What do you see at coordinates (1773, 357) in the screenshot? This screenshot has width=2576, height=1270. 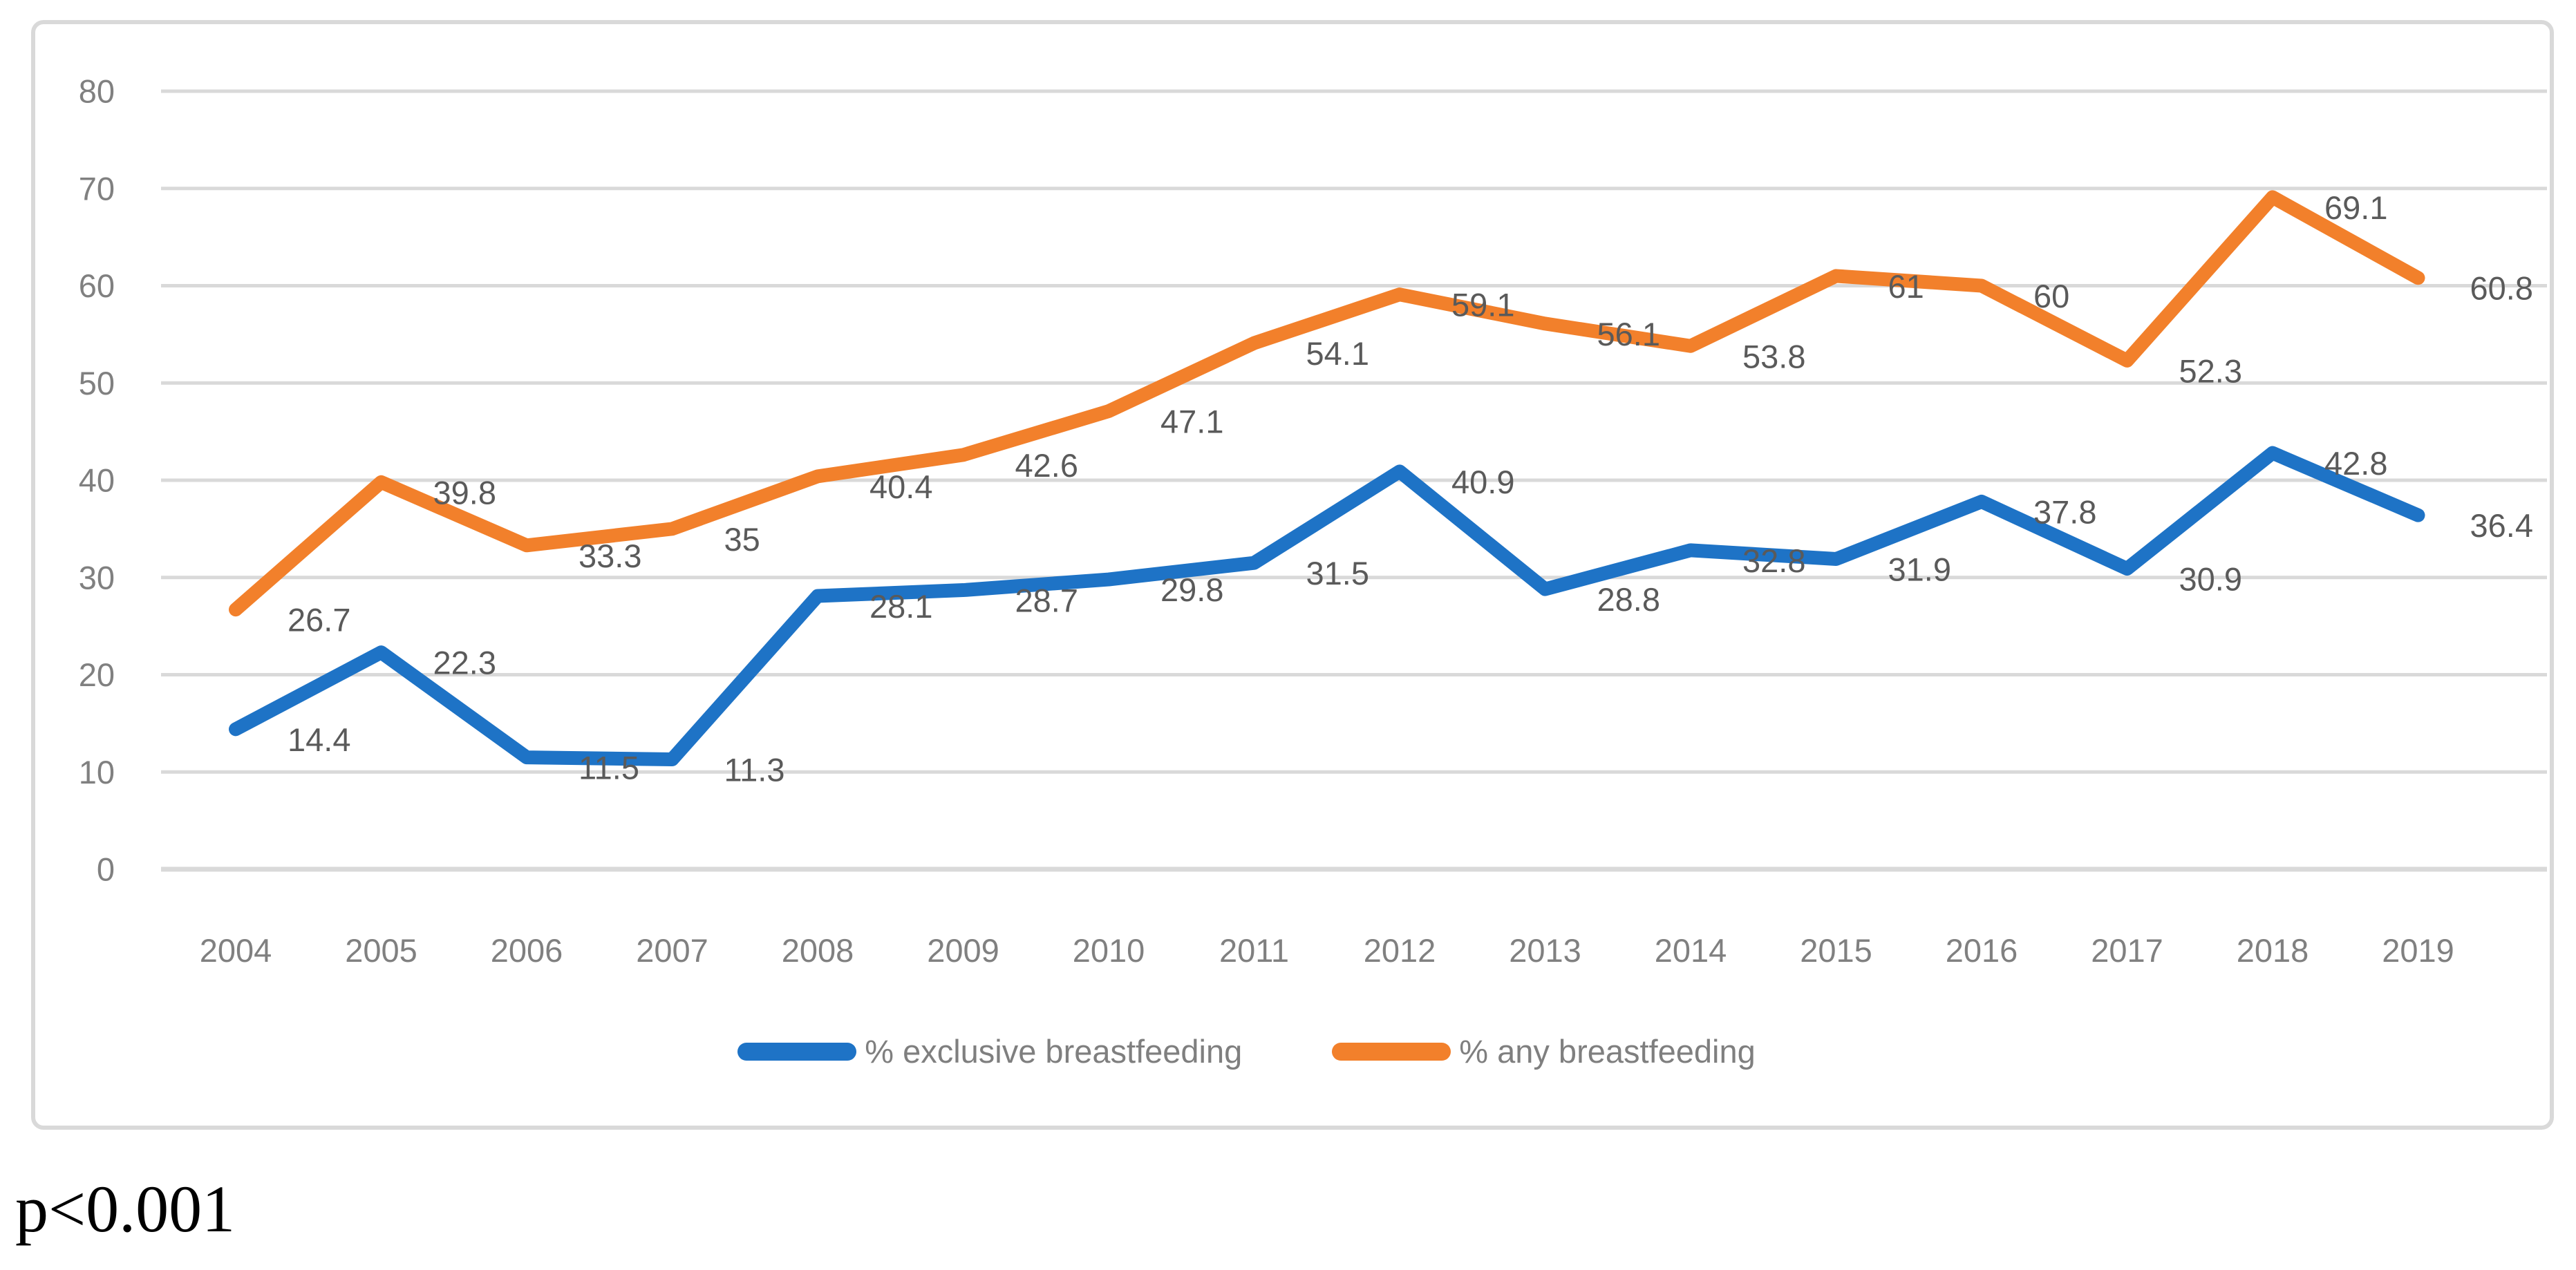 I see `any-breastfeeding-data-label: 53.8` at bounding box center [1773, 357].